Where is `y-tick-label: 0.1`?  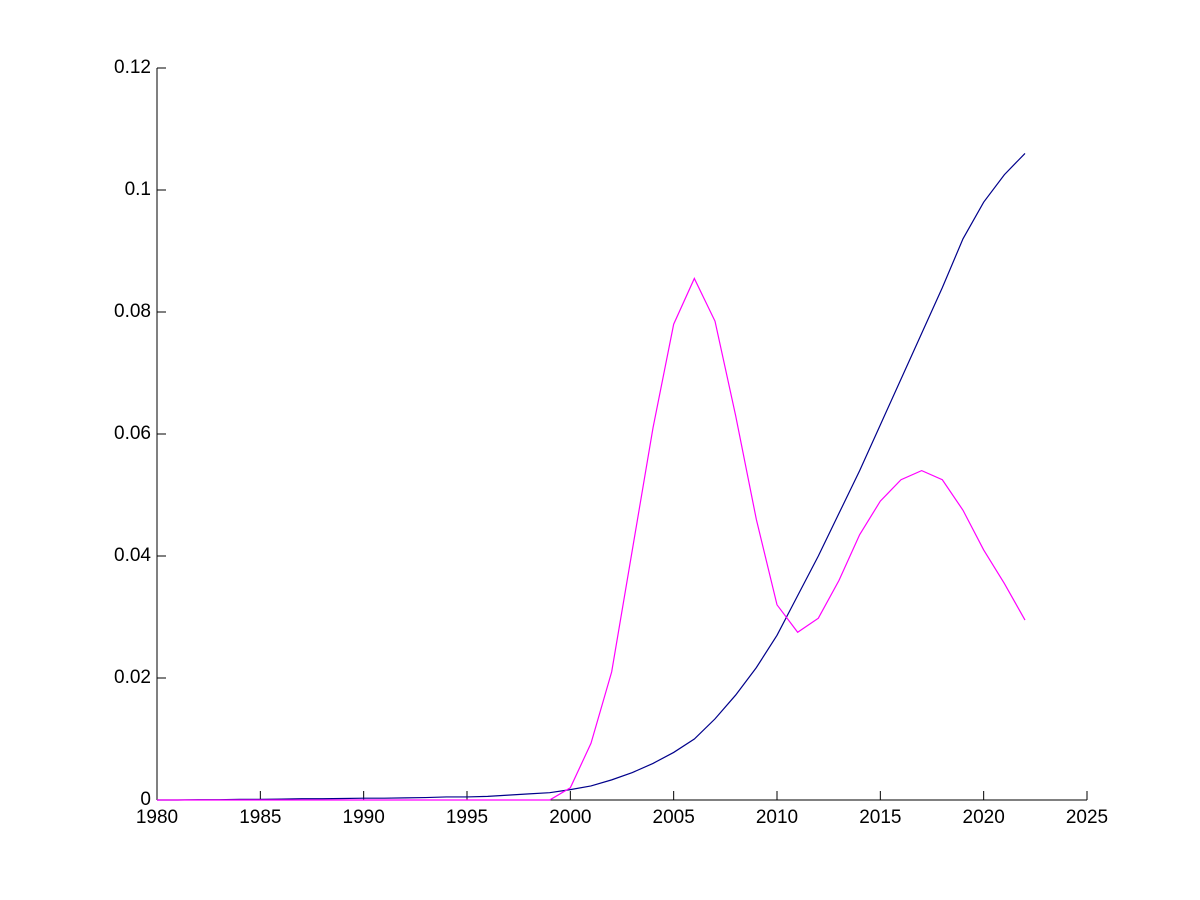
y-tick-label: 0.1 is located at coordinates (138, 189).